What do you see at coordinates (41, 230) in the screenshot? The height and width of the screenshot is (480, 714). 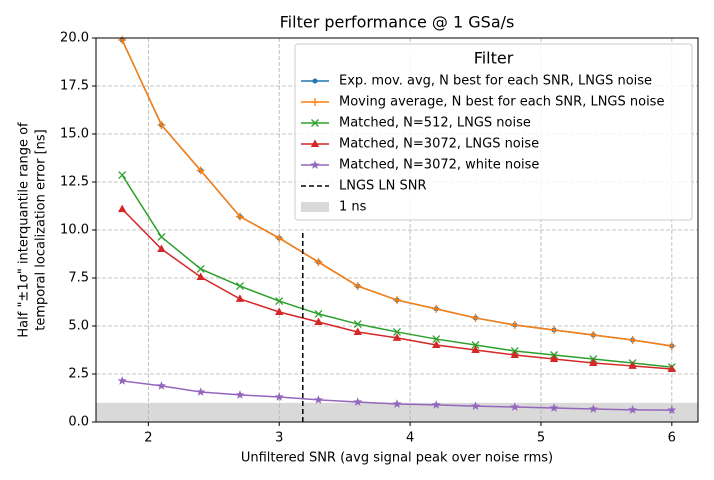 I see `y-axis-label: temporal localization error [ns]` at bounding box center [41, 230].